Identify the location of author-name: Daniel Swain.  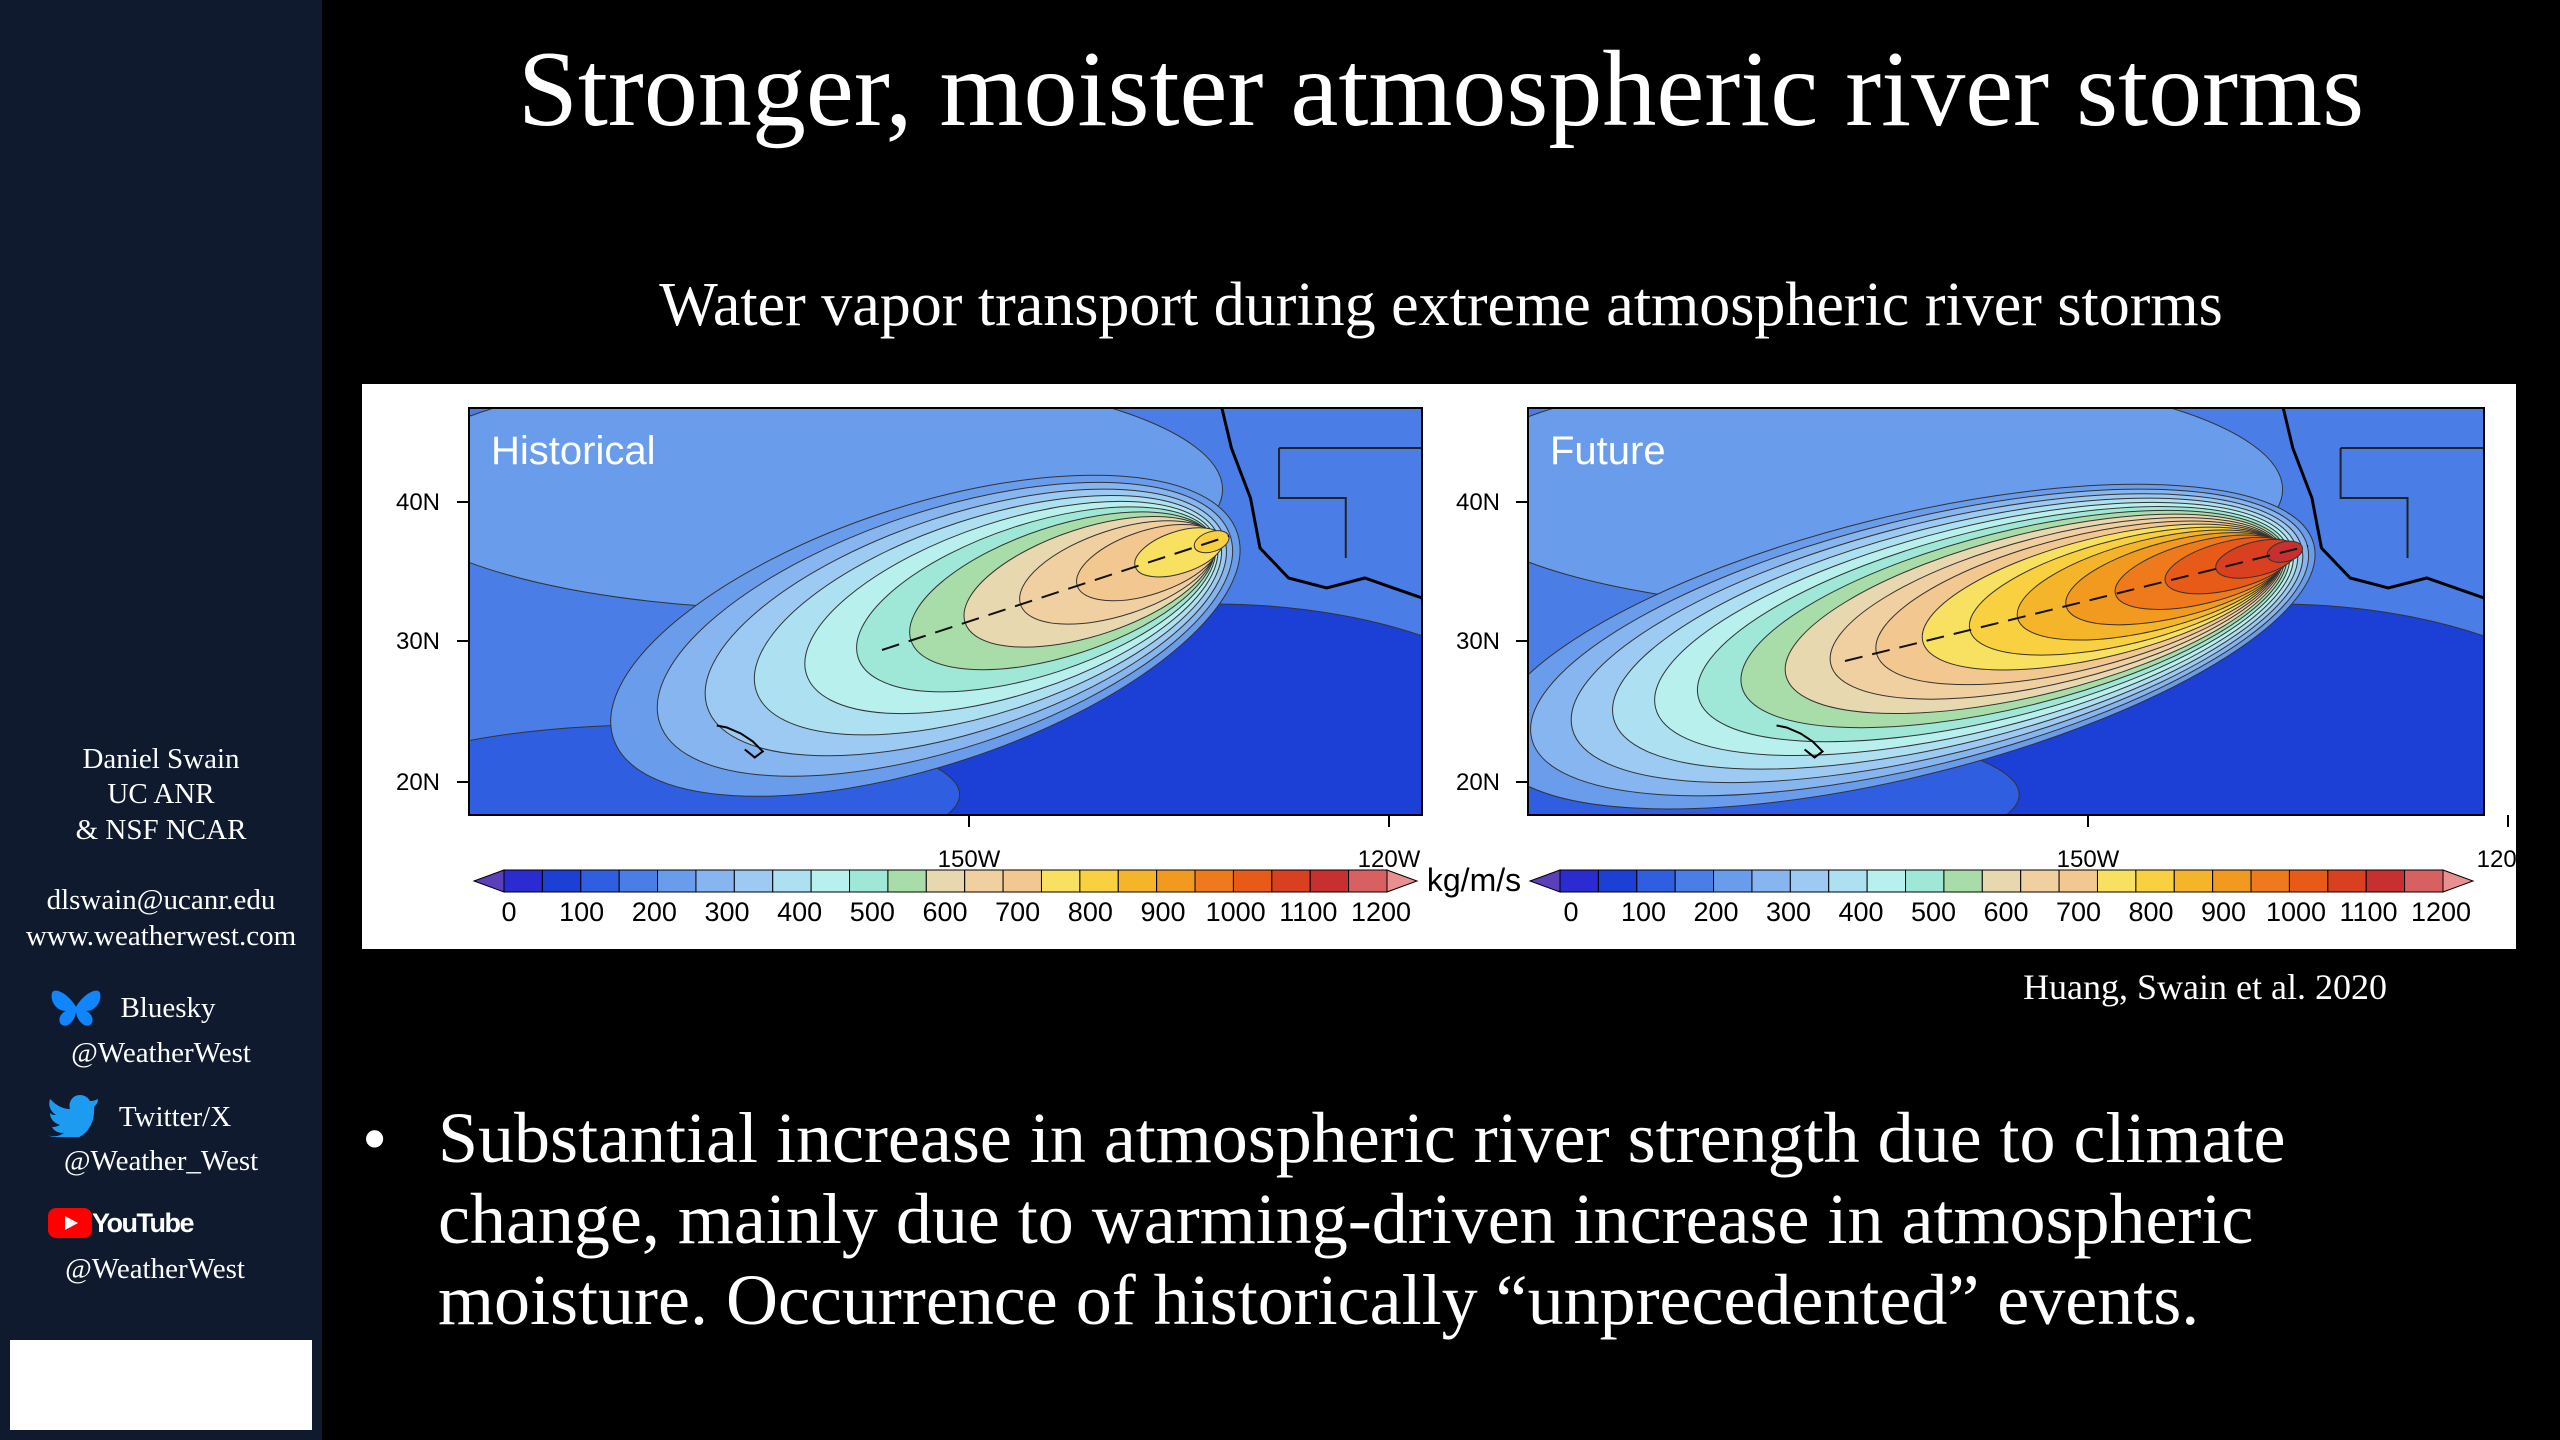
(161, 759).